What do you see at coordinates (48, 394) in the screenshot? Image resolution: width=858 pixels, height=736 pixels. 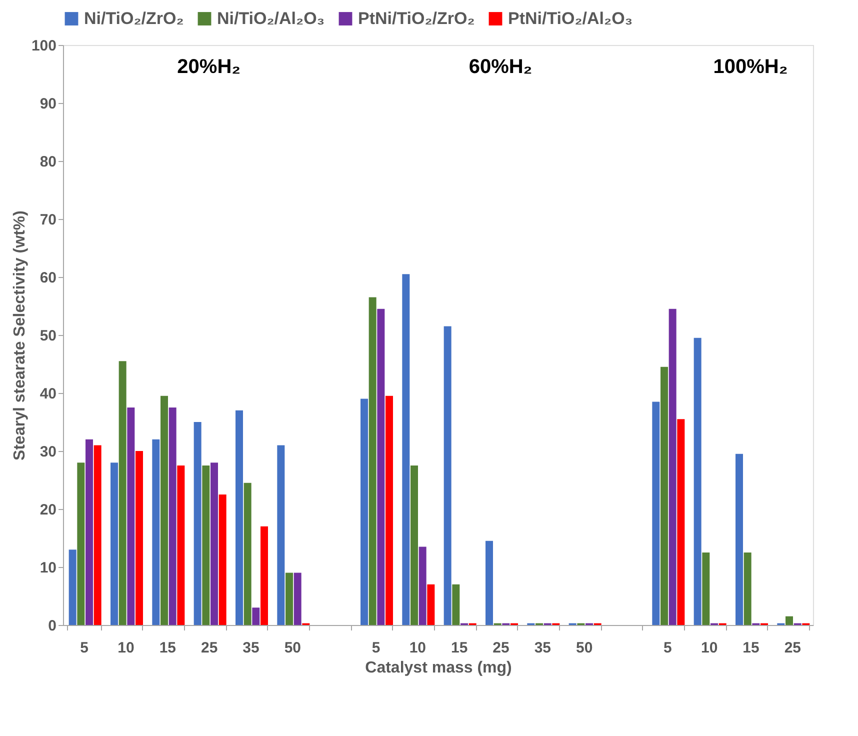 I see `y-tick-label: 40` at bounding box center [48, 394].